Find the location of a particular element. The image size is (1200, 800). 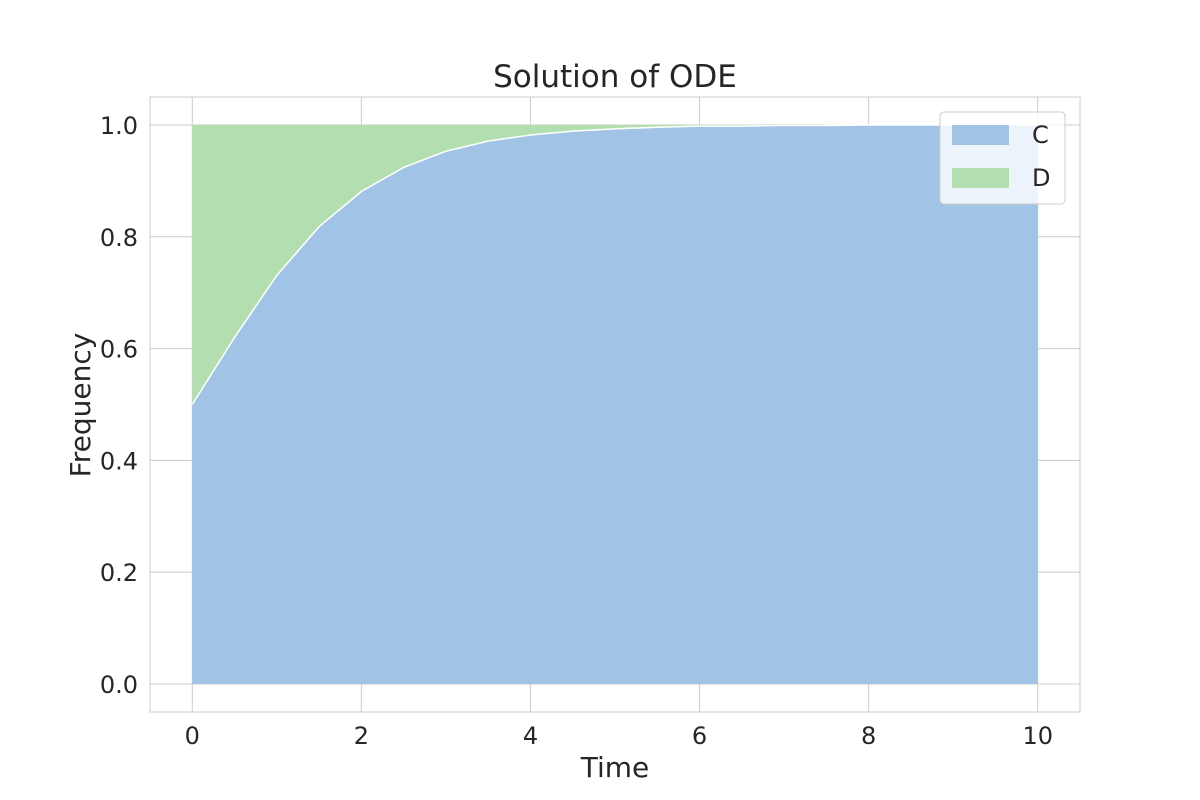

y-tick-label: 0.2 is located at coordinates (119, 573).